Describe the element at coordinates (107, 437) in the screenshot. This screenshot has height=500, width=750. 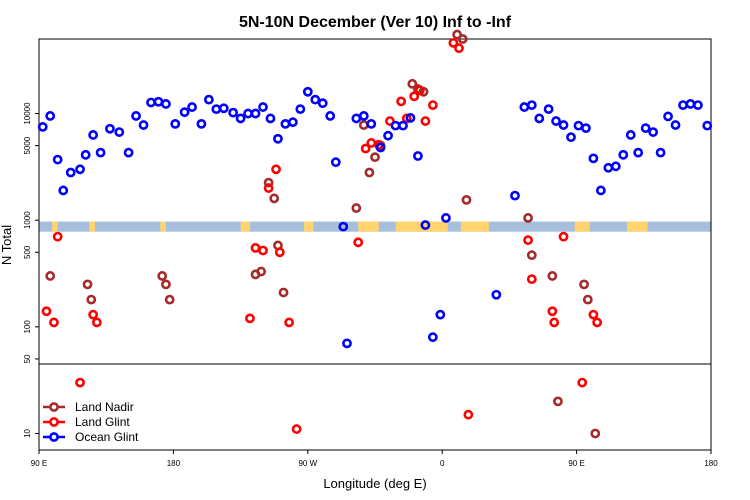
I see `legend-label-ocean-glint: Ocean Glint` at that location.